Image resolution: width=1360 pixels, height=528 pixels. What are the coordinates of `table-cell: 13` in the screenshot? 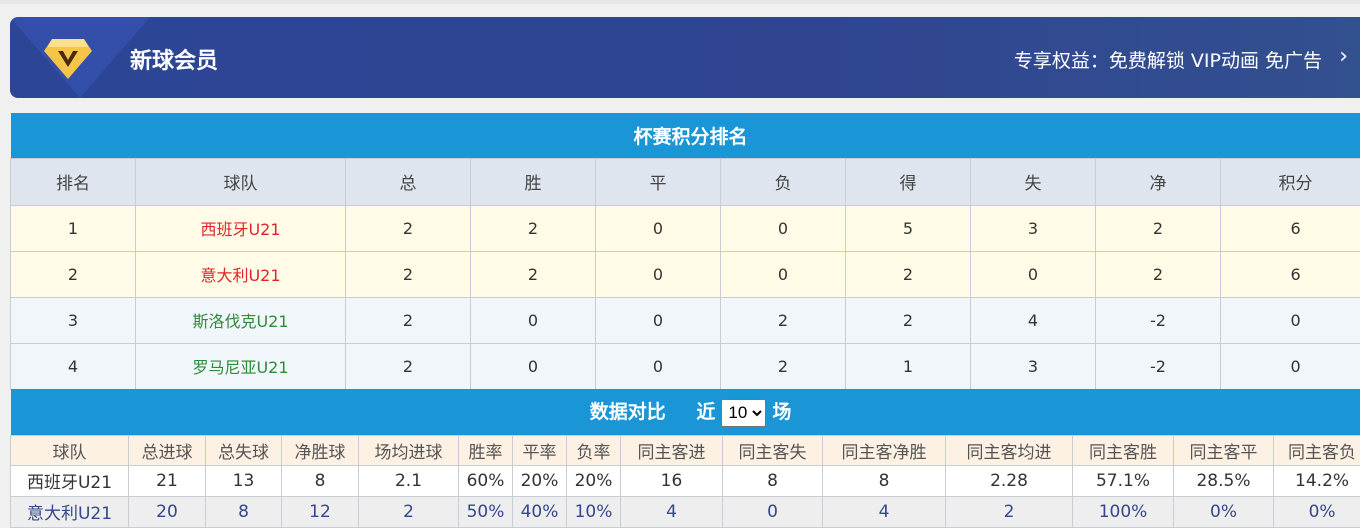 It's located at (244, 480).